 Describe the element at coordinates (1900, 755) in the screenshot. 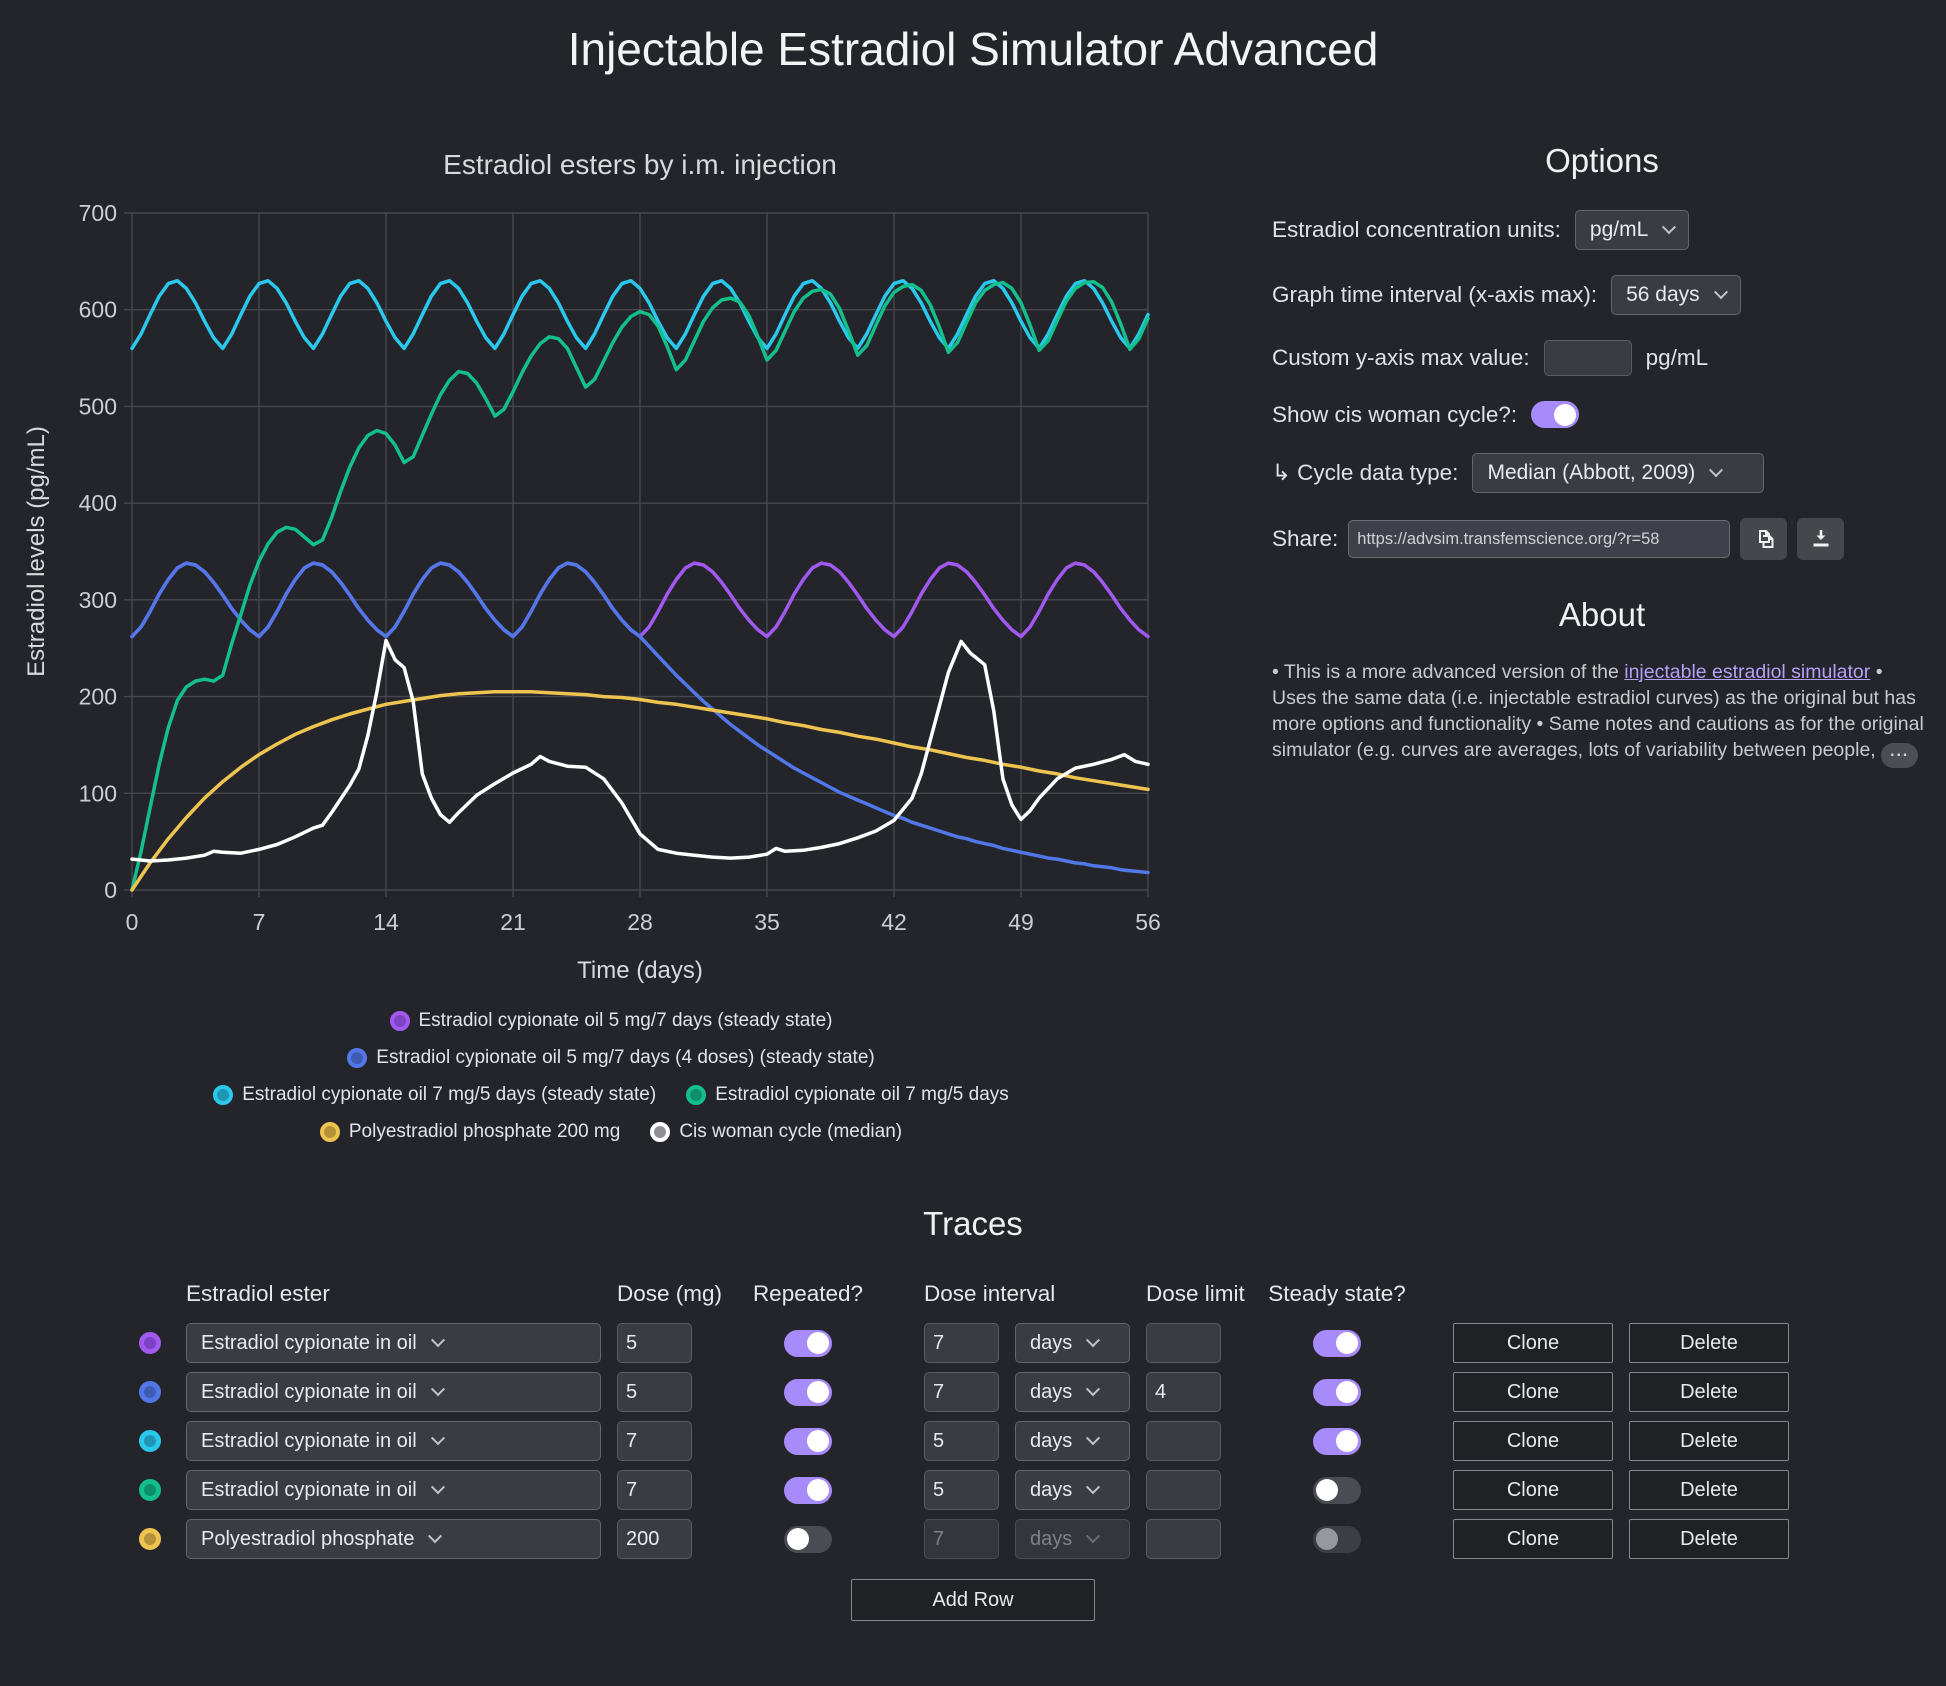

I see `expand-about-button: ···` at that location.